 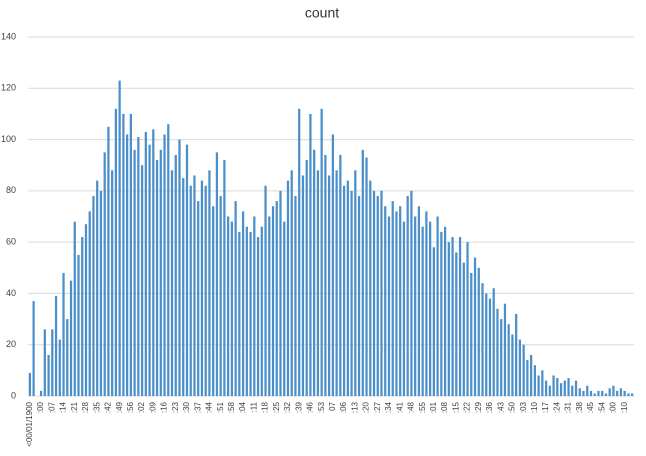 I want to click on x-tick-label: :22, so click(x=467, y=407).